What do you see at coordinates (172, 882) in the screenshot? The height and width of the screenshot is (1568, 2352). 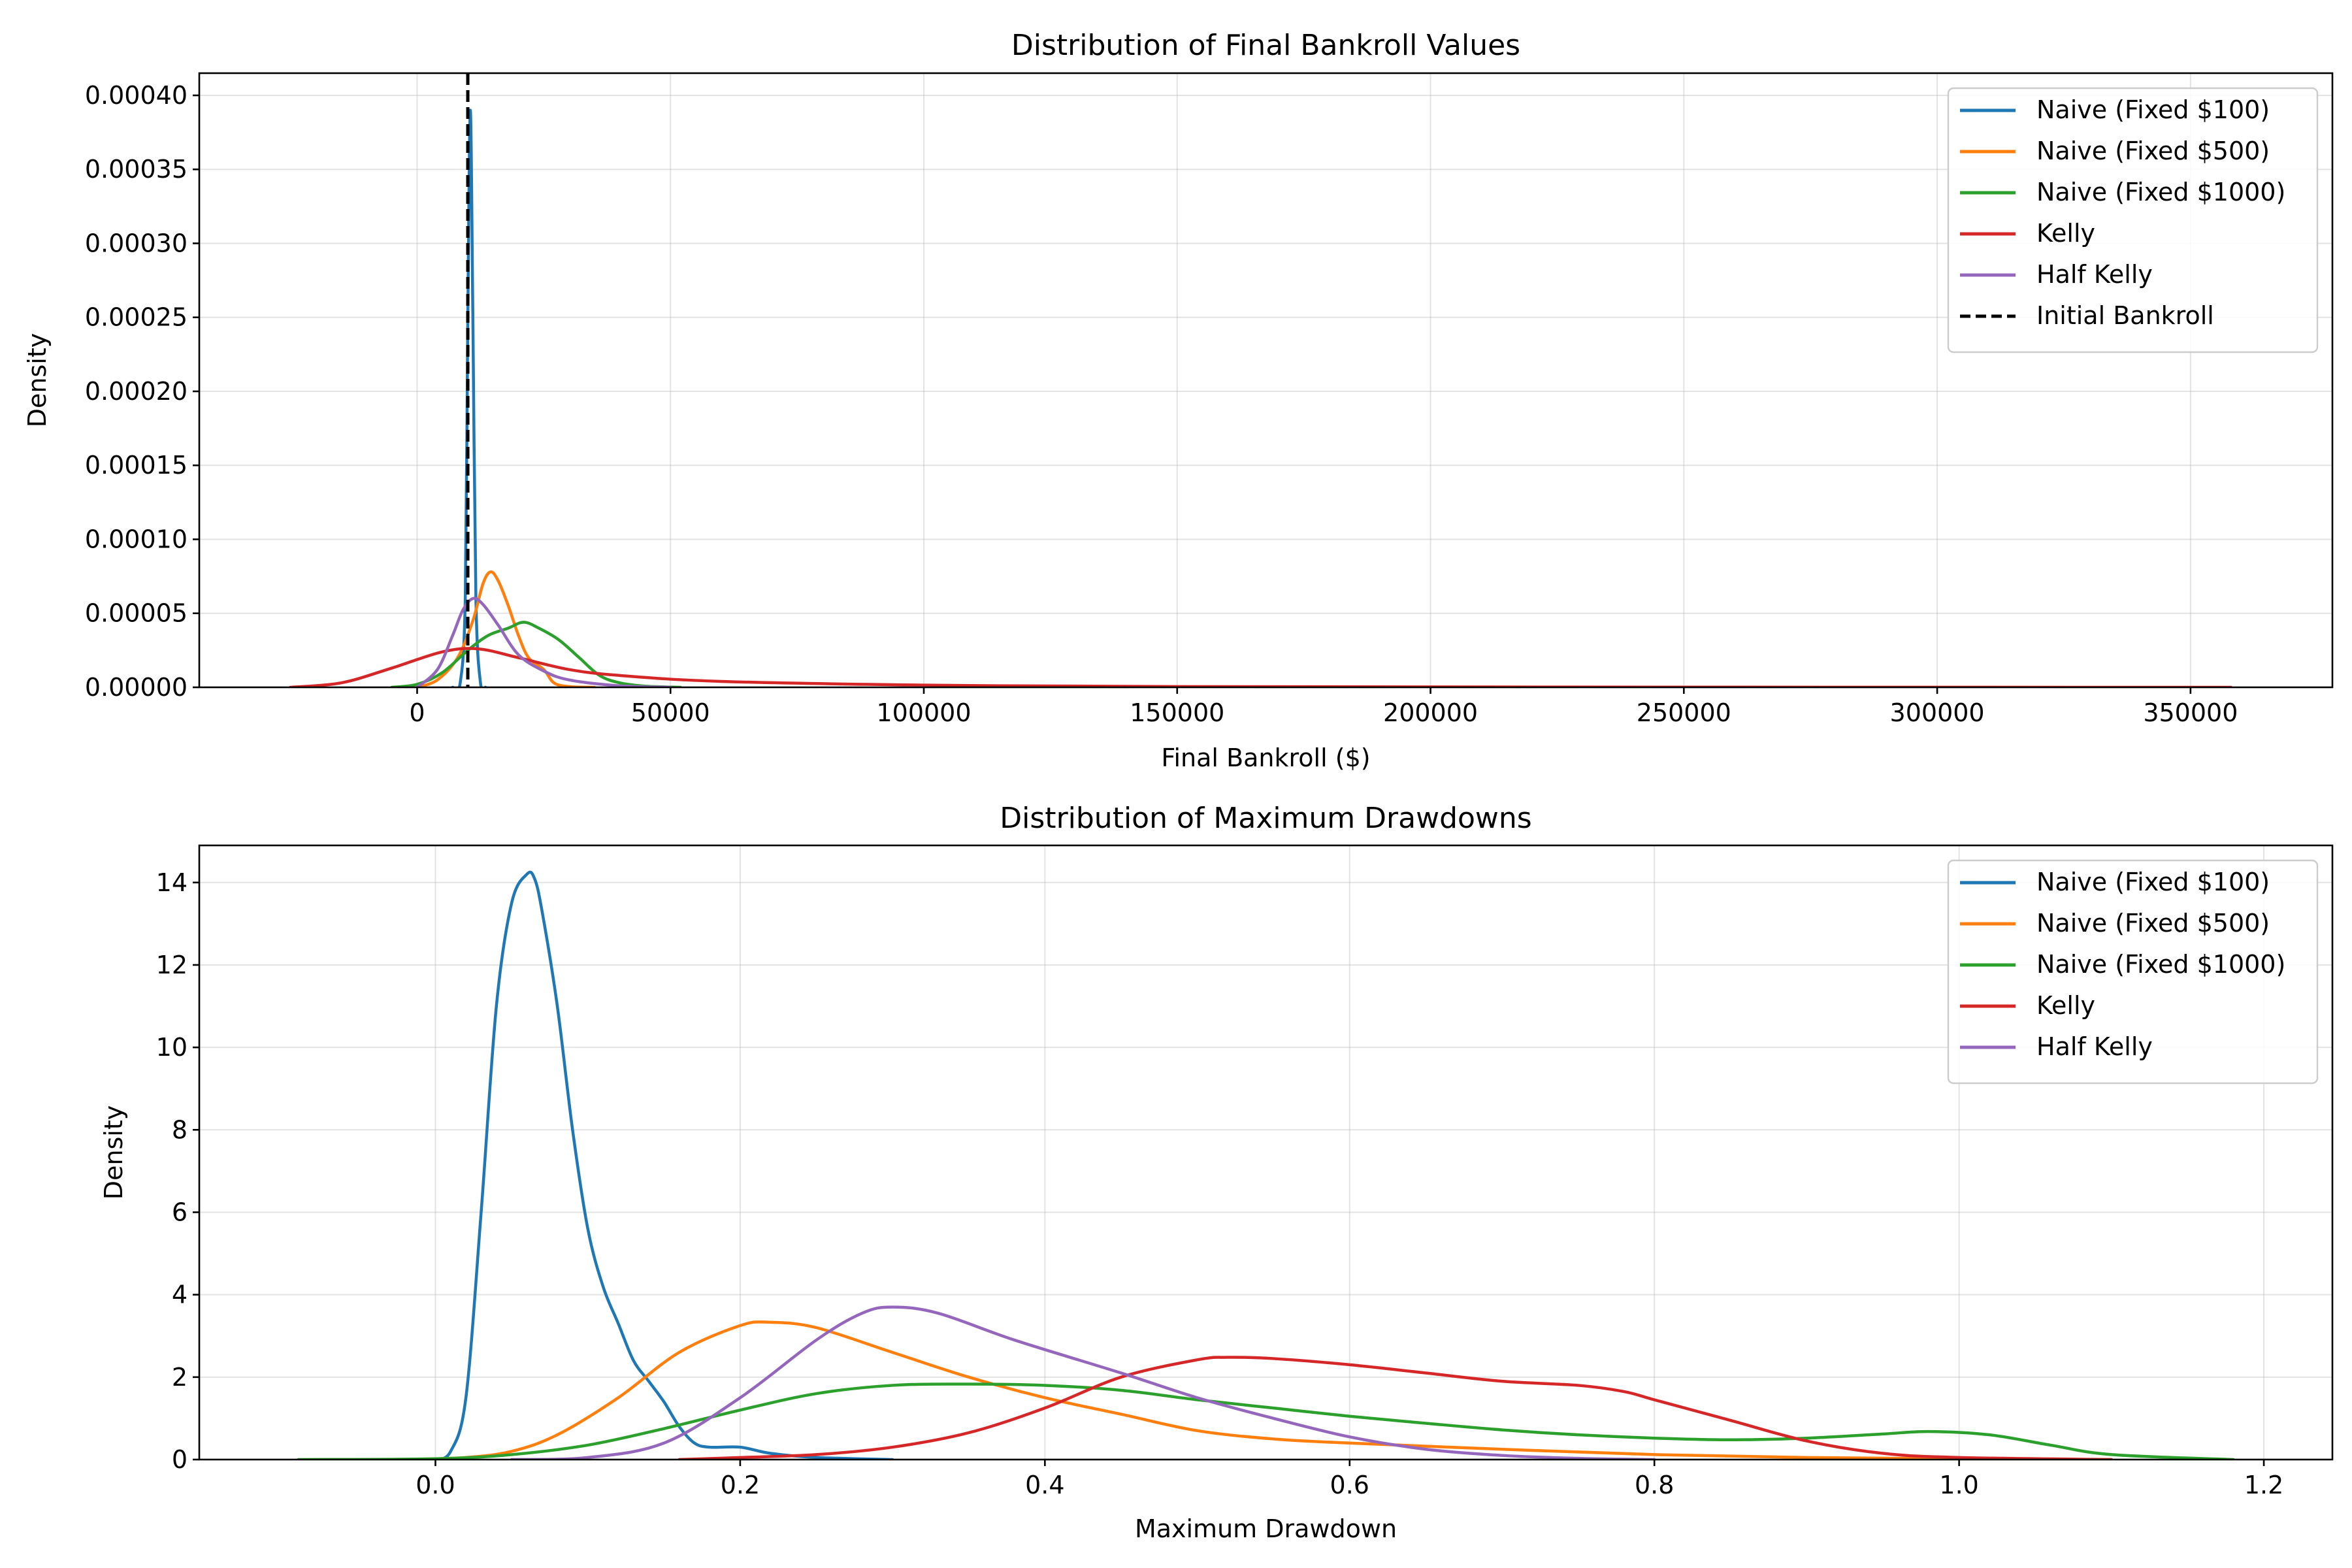 I see `y-tick-label: 14` at bounding box center [172, 882].